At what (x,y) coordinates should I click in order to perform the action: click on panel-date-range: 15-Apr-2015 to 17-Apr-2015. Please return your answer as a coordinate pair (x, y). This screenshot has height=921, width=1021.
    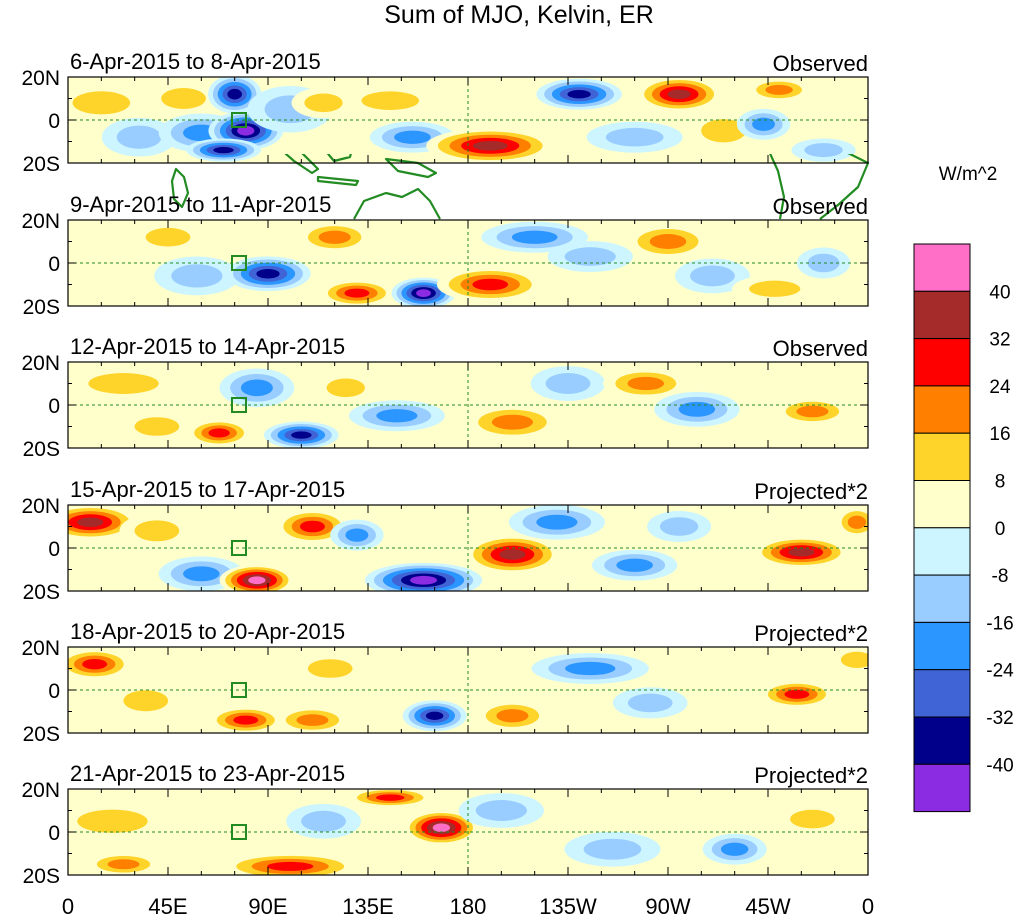
    Looking at the image, I should click on (207, 489).